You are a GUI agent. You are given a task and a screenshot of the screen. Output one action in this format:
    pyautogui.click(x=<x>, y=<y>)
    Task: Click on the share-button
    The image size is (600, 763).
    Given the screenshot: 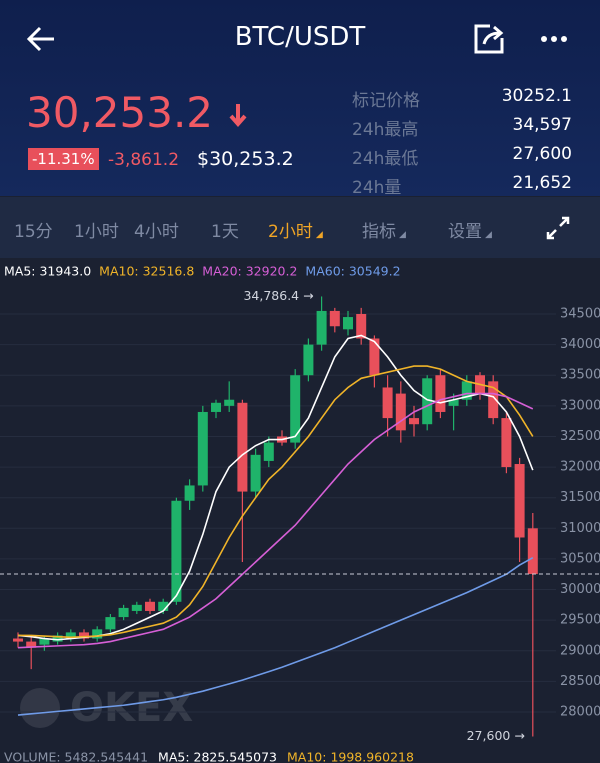 What is the action you would take?
    pyautogui.click(x=489, y=39)
    